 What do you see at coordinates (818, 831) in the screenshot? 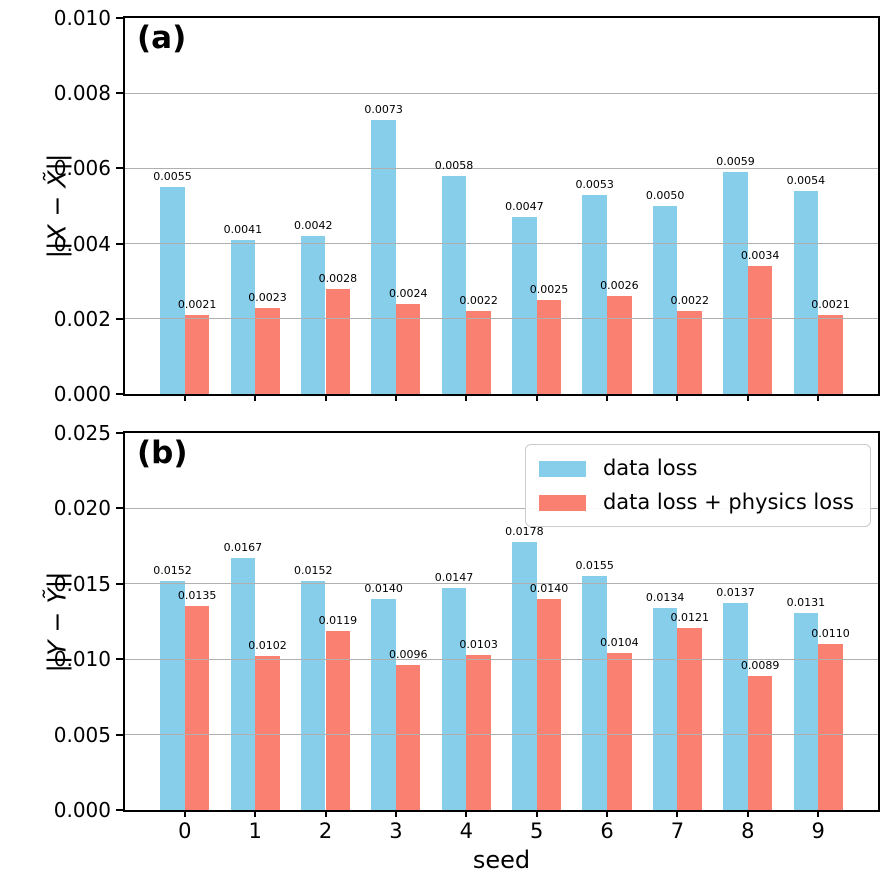
I see `x-tick-label: 9` at bounding box center [818, 831].